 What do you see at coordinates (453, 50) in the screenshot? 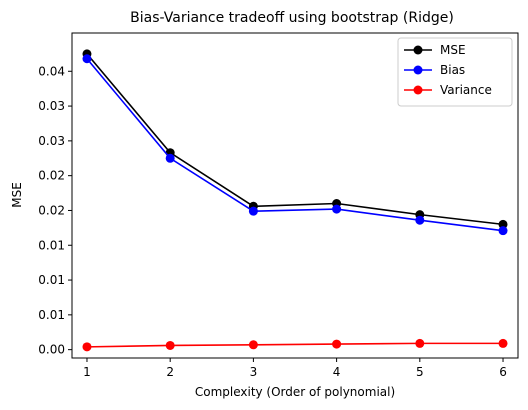
I see `legend-label-mse: MSE` at bounding box center [453, 50].